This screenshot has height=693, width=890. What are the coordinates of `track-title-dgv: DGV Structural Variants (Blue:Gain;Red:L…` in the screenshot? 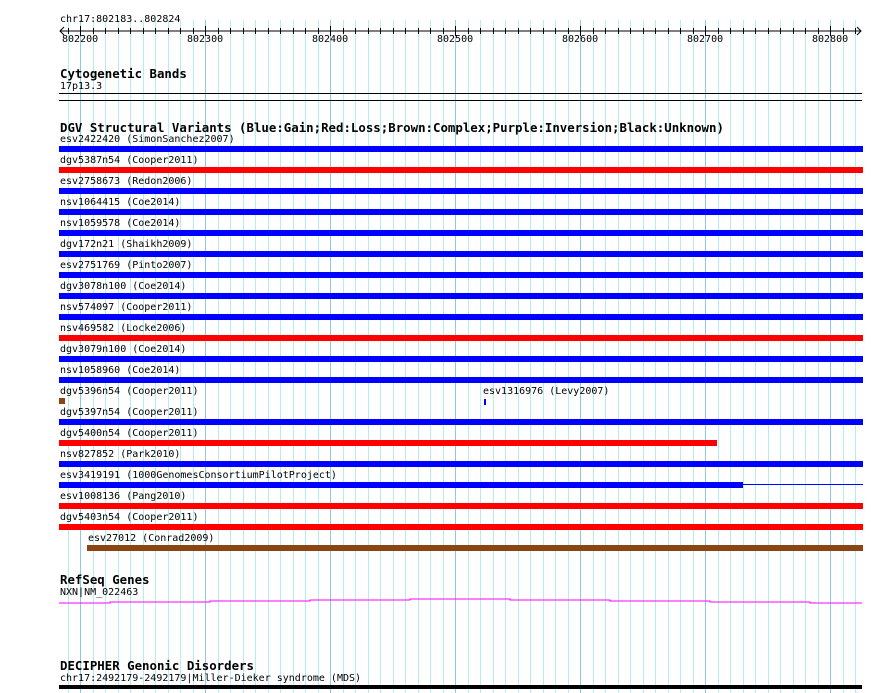 It's located at (392, 127).